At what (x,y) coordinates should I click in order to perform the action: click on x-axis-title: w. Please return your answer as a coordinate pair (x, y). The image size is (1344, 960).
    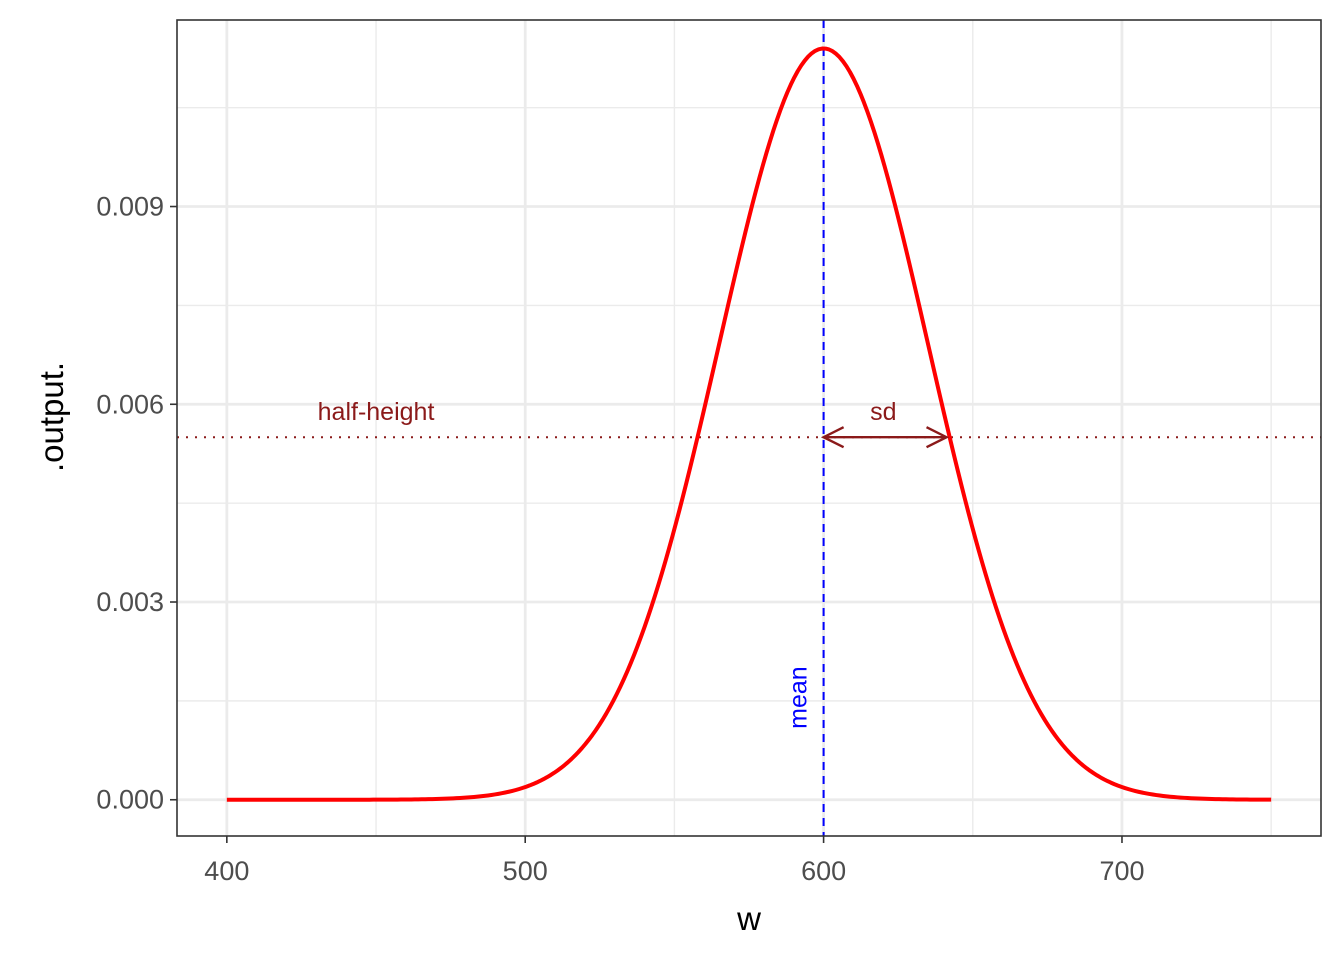
    Looking at the image, I should click on (748, 918).